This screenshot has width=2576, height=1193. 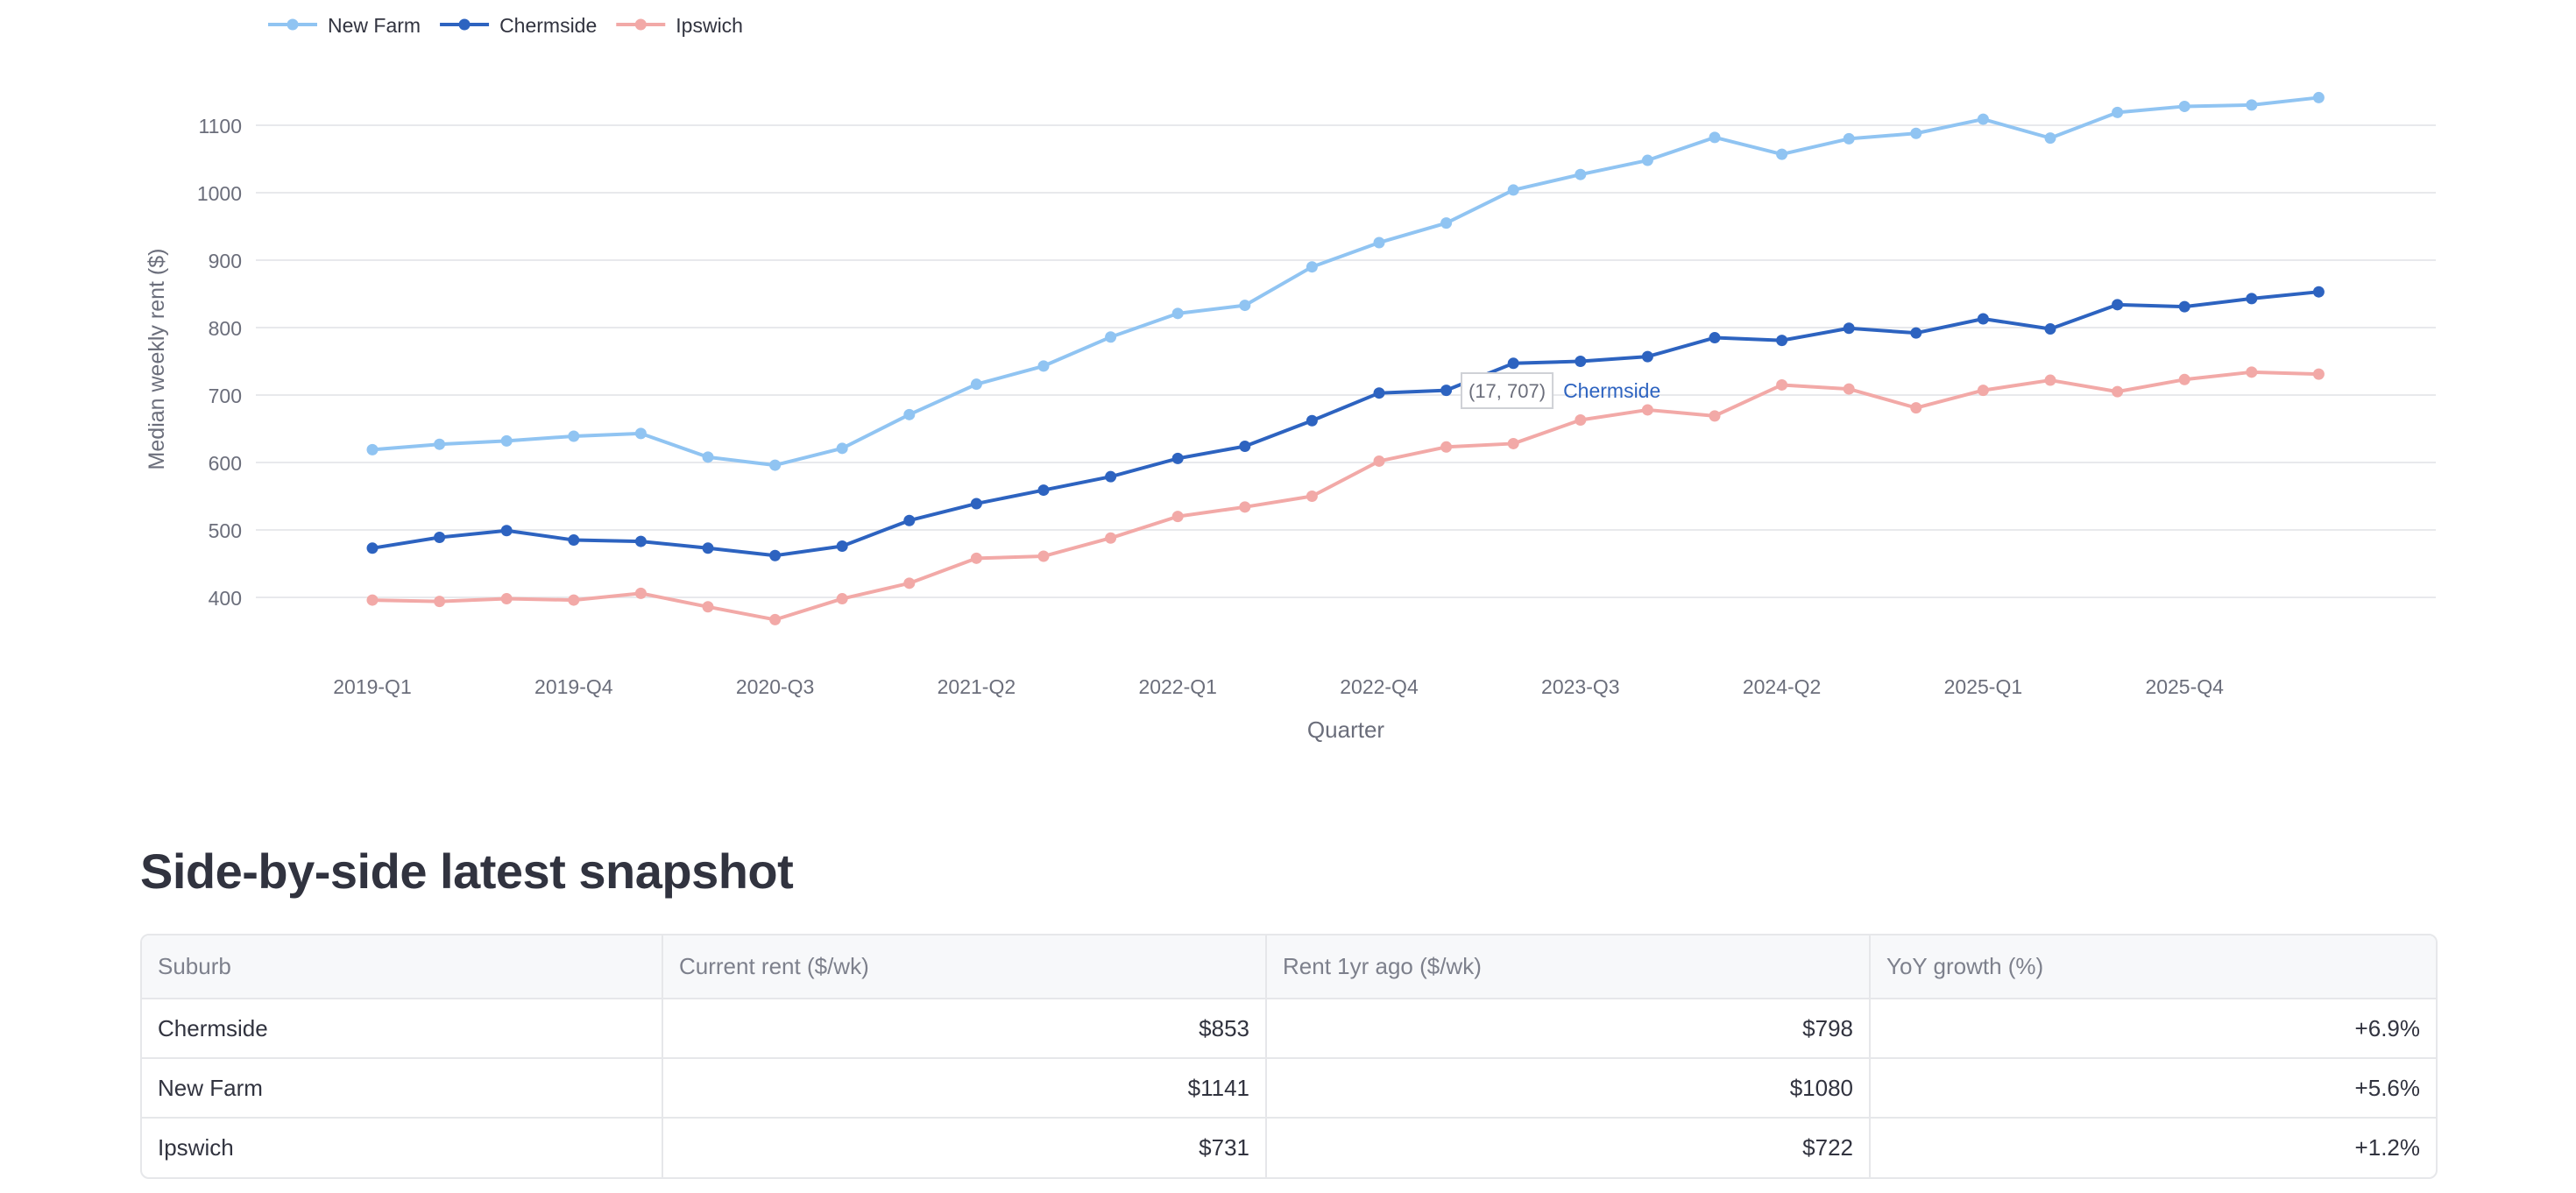 What do you see at coordinates (1568, 967) in the screenshot?
I see `column-header-rent-year-ago: Rent 1yr ago ($/wk)` at bounding box center [1568, 967].